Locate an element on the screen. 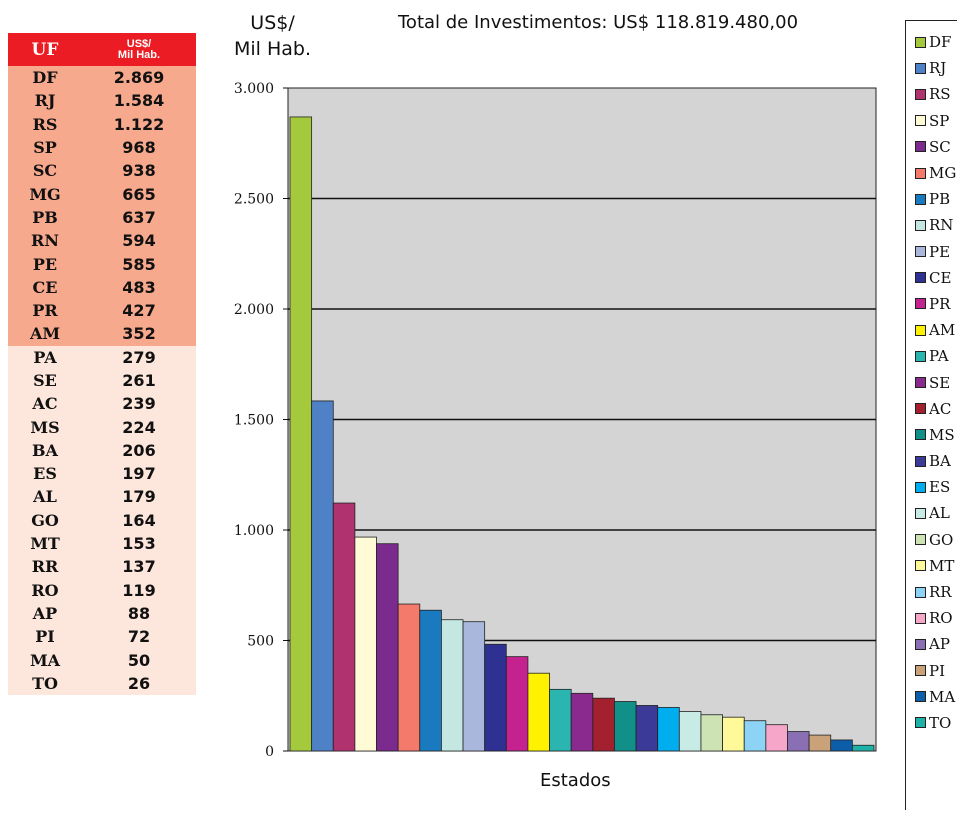  legend-item: MS is located at coordinates (931, 435).